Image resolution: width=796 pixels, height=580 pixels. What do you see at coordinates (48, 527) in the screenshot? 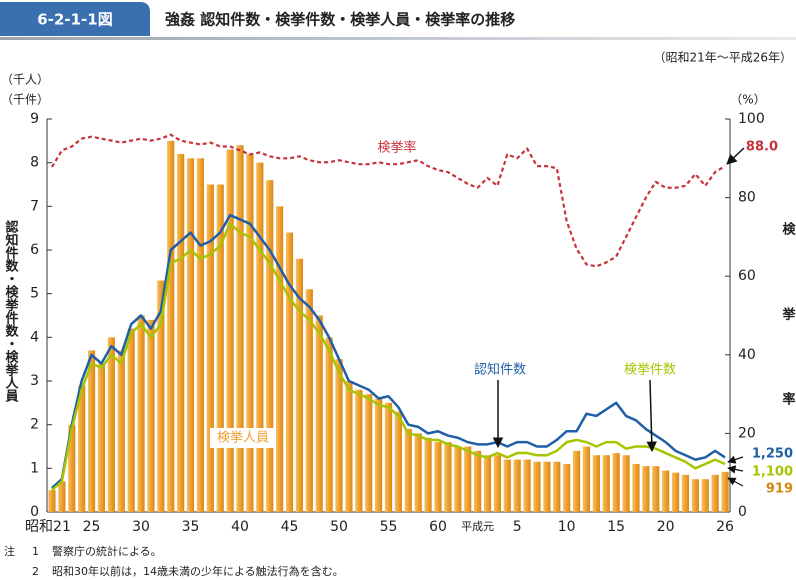
I see `x-tick-label: 昭和21` at bounding box center [48, 527].